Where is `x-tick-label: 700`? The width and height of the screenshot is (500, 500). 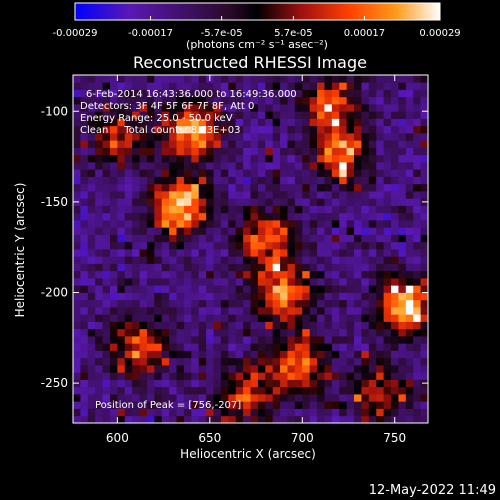 x-tick-label: 700 is located at coordinates (302, 438).